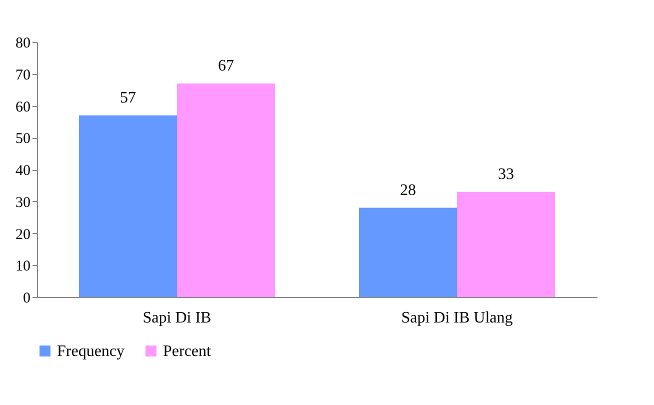 The width and height of the screenshot is (654, 405). I want to click on data-label: 57, so click(128, 97).